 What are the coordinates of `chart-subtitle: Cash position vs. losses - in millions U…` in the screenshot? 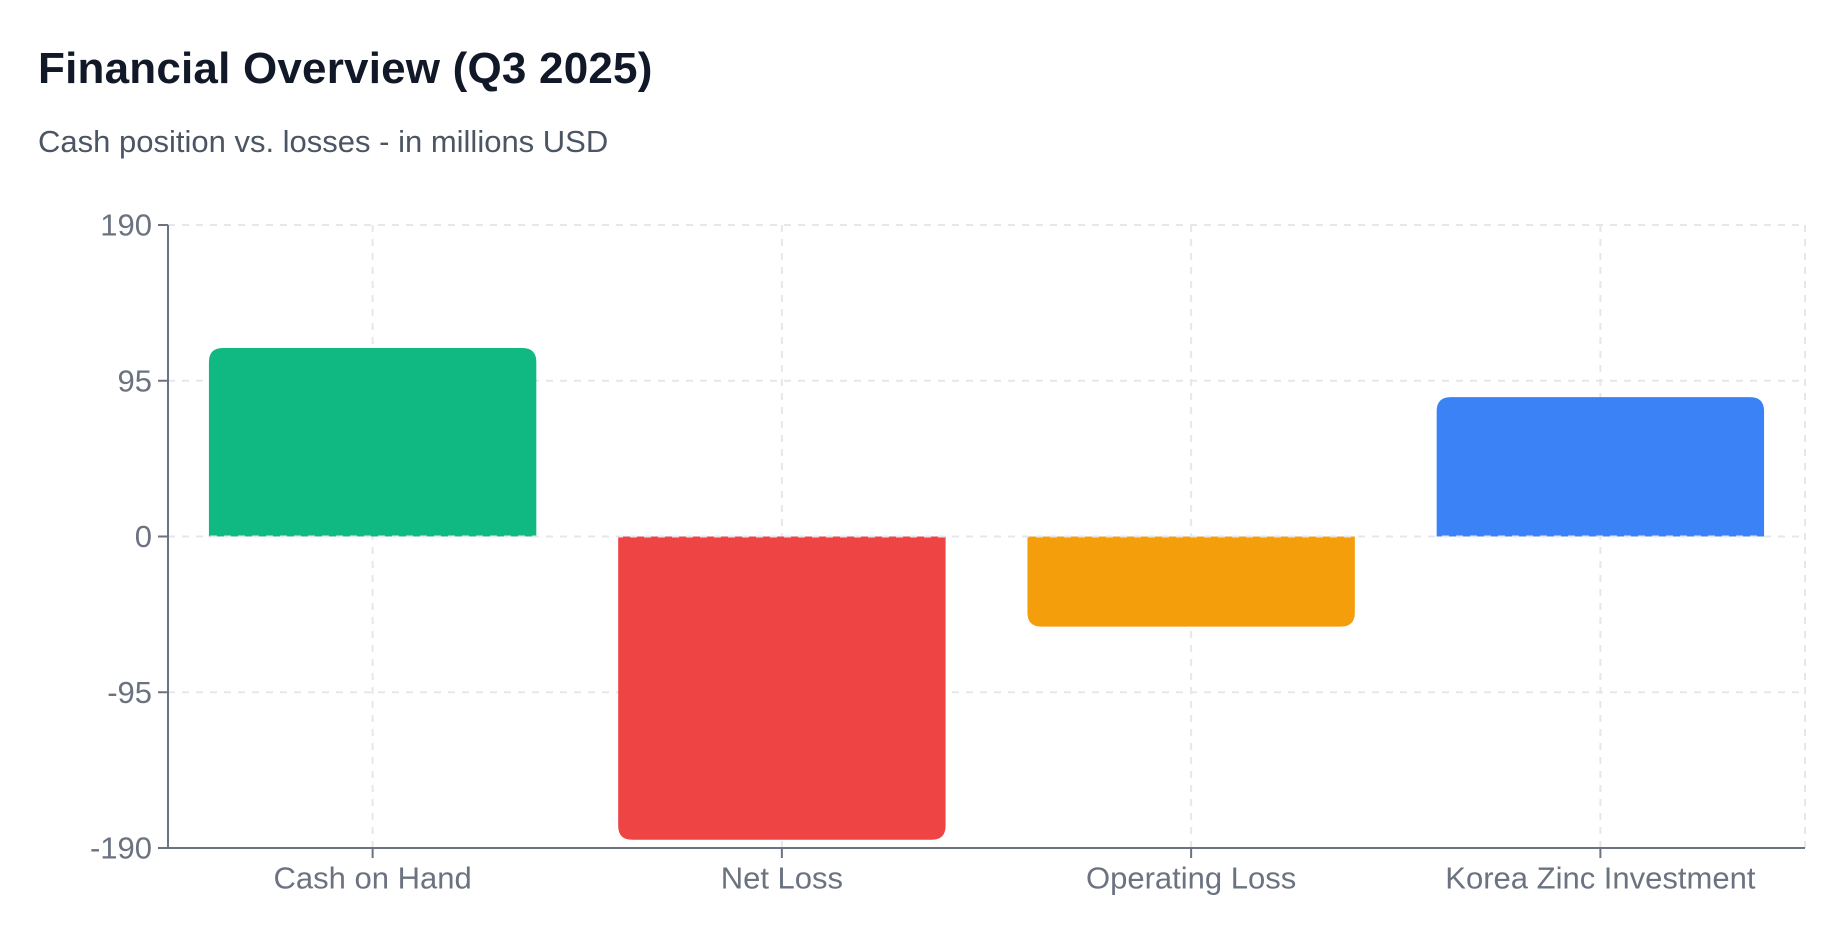 It's located at (323, 141).